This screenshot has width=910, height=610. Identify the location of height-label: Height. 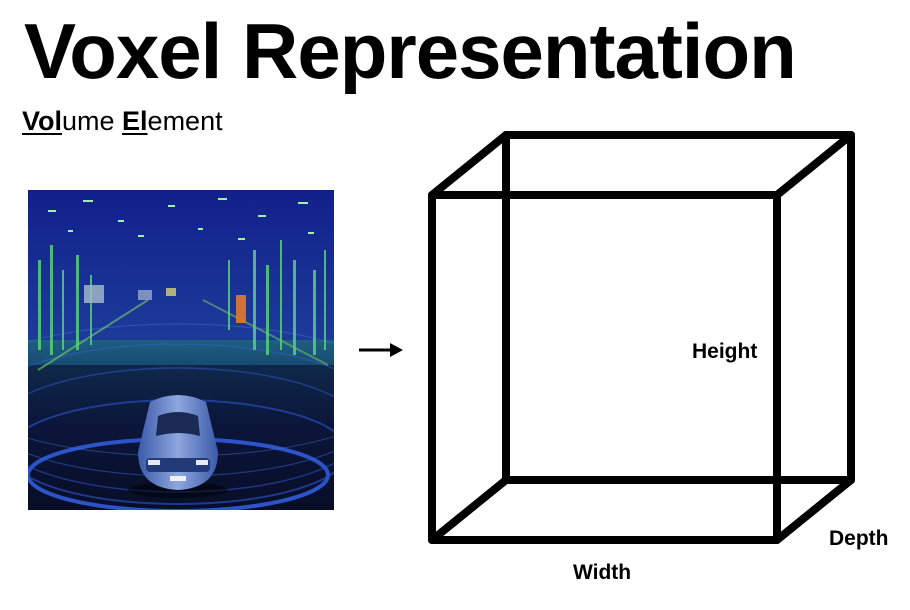
(724, 351).